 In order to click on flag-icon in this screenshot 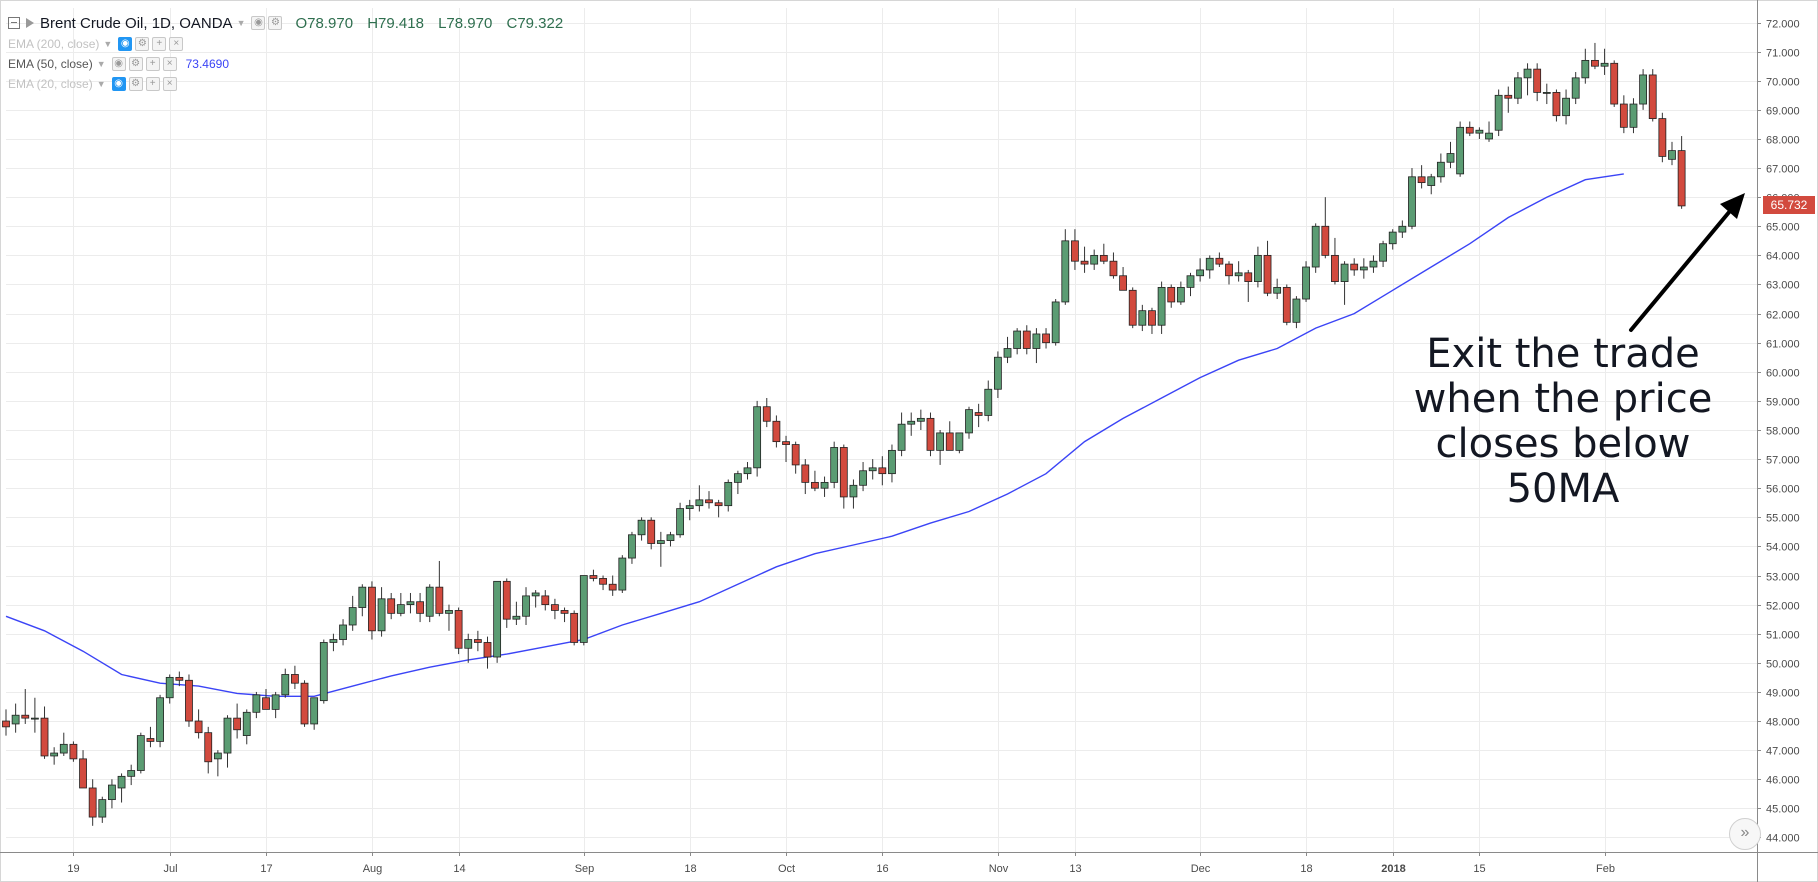, I will do `click(30, 23)`.